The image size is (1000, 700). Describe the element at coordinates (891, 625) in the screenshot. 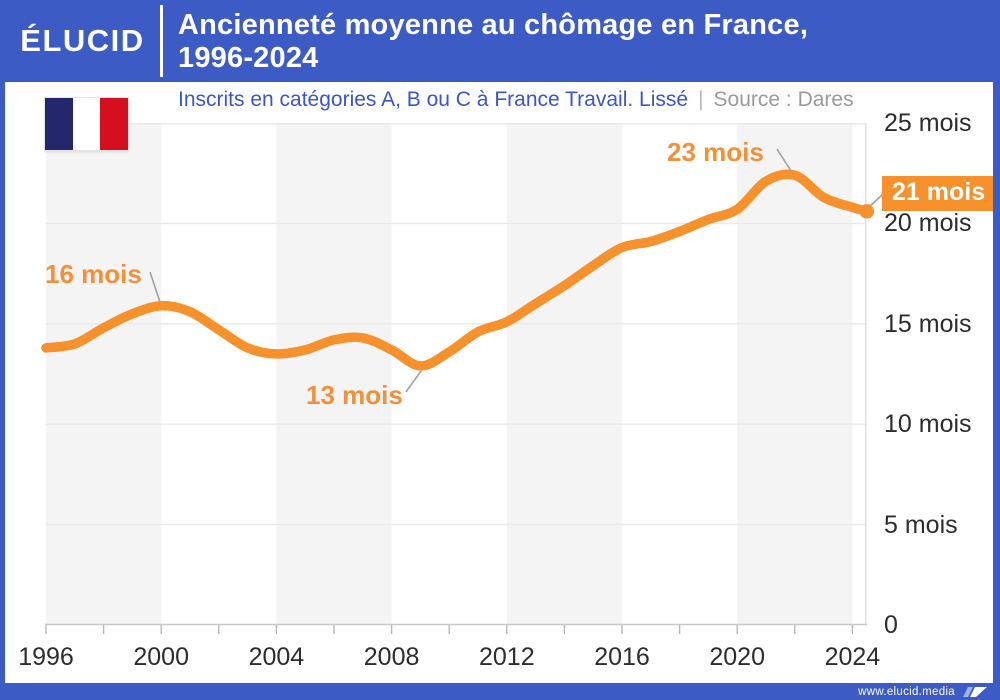

I see `y-axis-label: 0` at that location.